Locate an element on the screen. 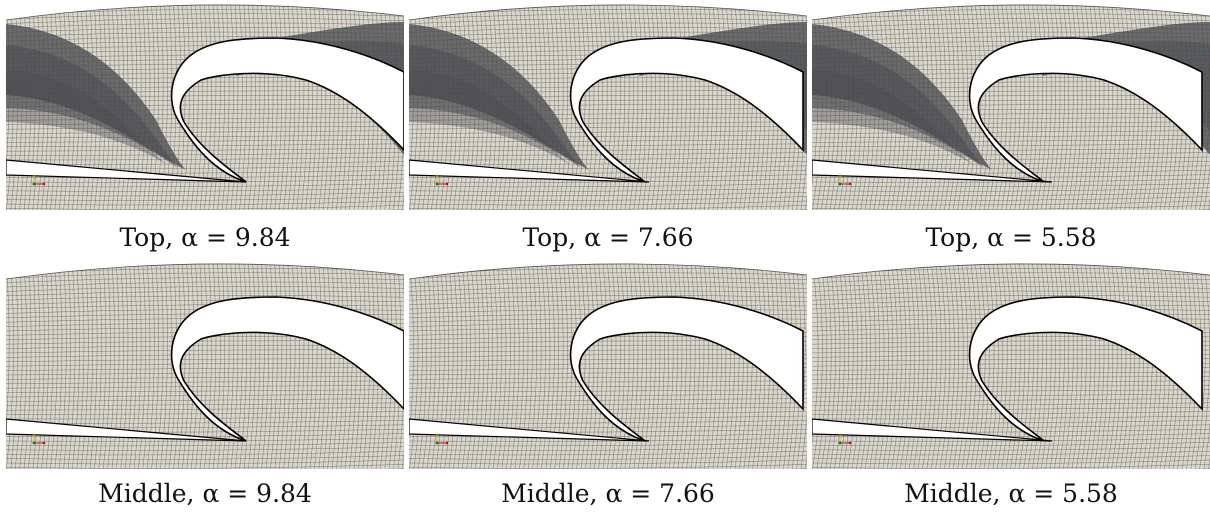 The width and height of the screenshot is (1210, 513). caption-middle-3: Middle, α = 5.58 is located at coordinates (1011, 494).